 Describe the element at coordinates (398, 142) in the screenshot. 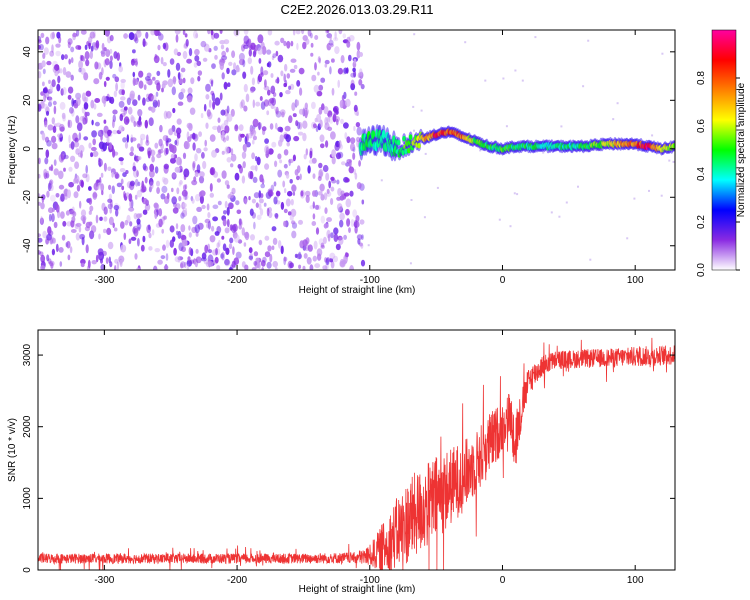

I see `spectrogram-ridge-cell` at that location.